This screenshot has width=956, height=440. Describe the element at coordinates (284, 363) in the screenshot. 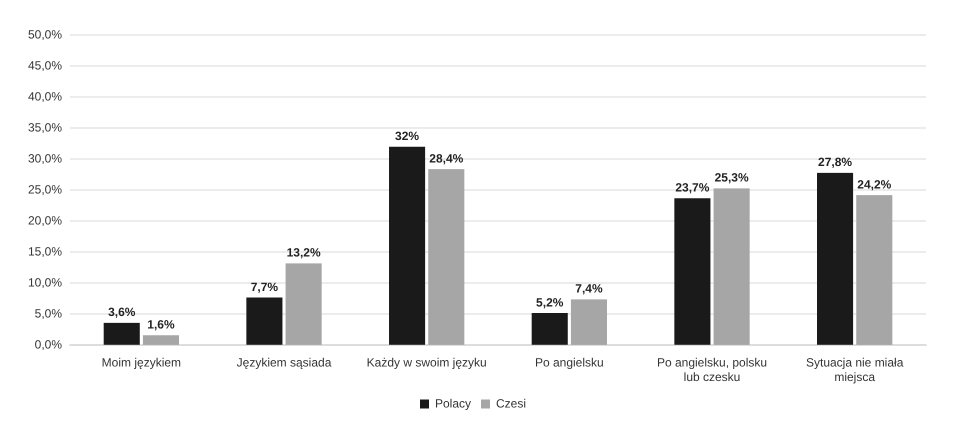

I see `x-tick-label: Językiem sąsiada` at that location.